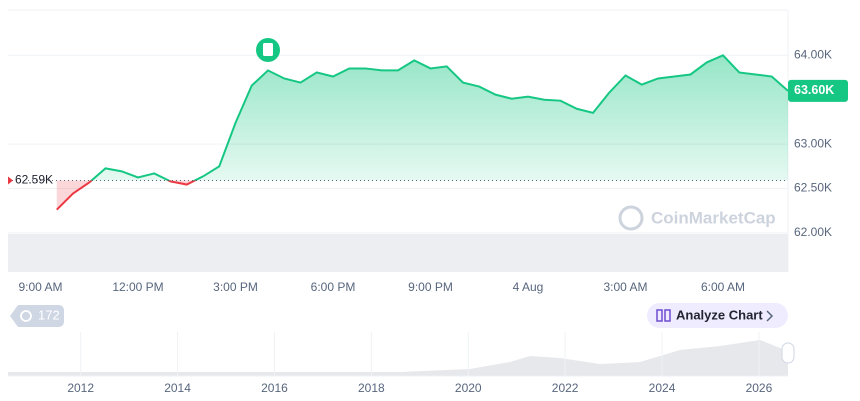  Describe the element at coordinates (528, 287) in the screenshot. I see `x-tick-label: 4 Aug` at that location.